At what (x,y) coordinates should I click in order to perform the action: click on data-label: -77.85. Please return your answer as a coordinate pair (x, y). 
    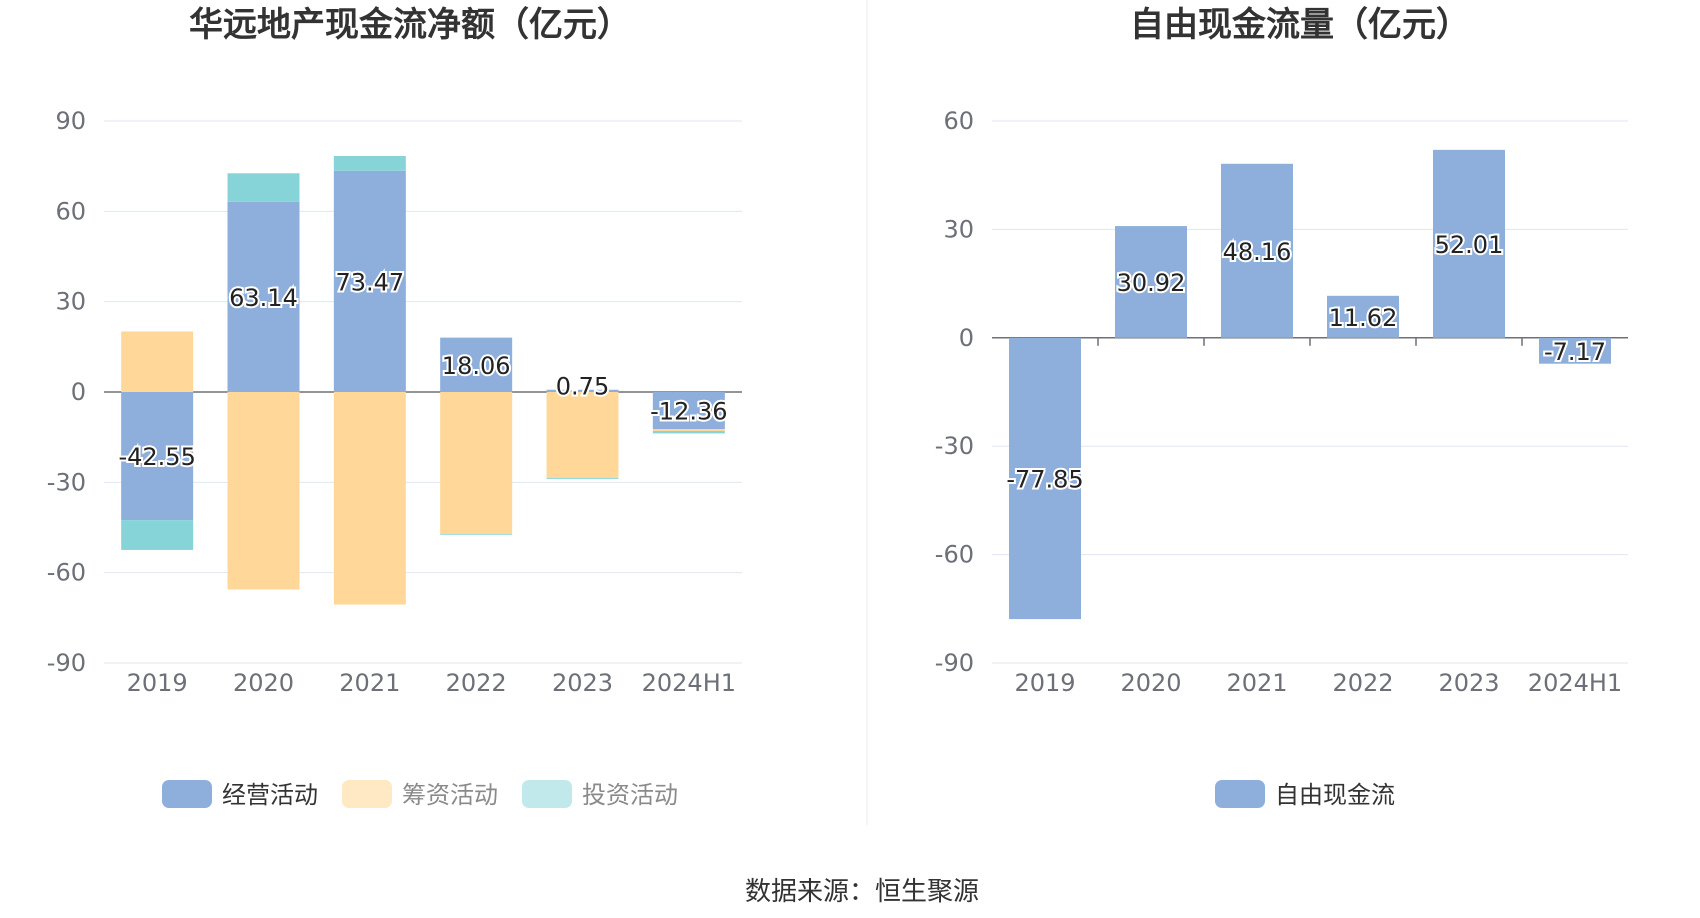
    Looking at the image, I should click on (1044, 479).